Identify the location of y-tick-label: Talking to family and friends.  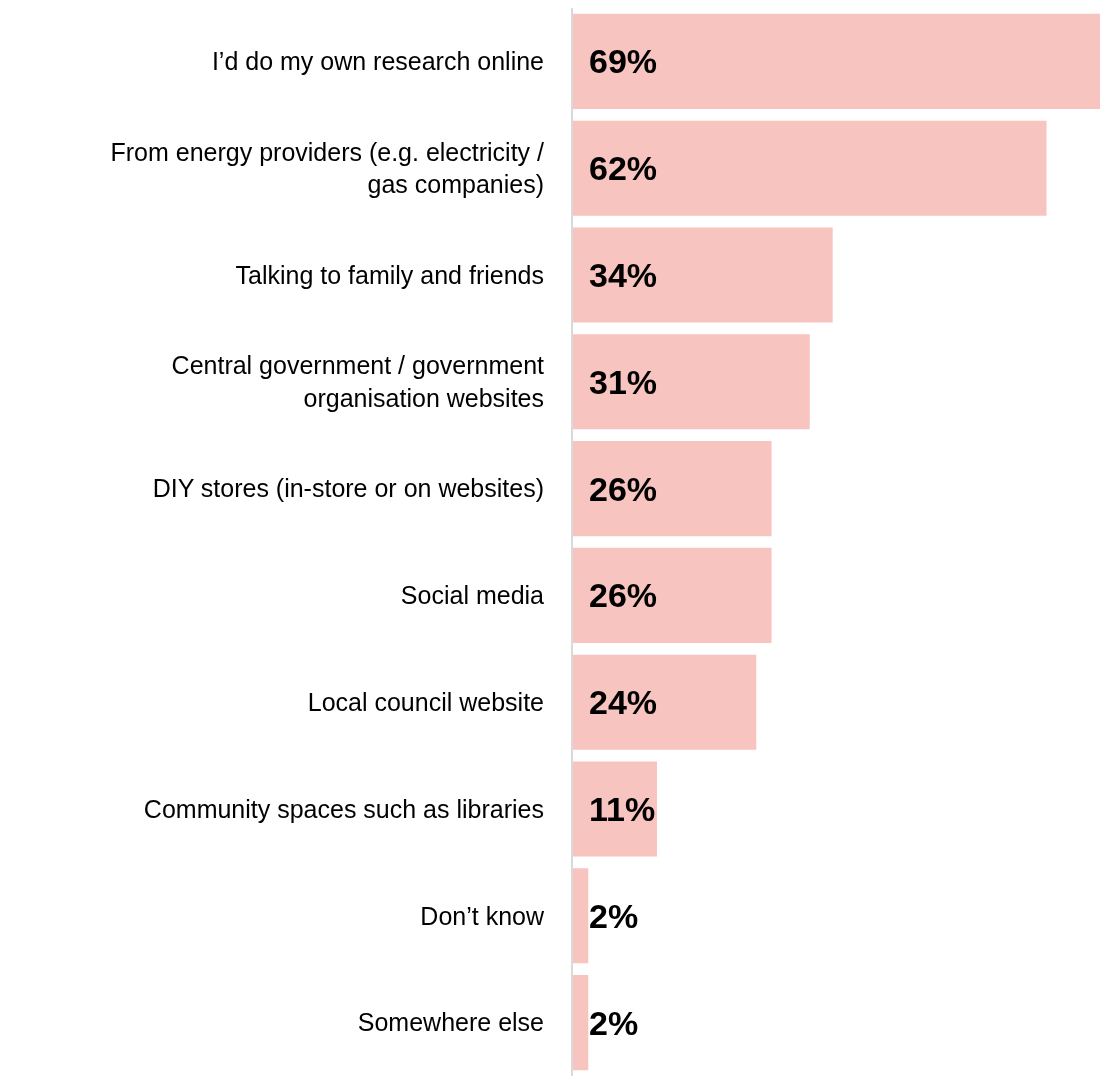
(389, 274).